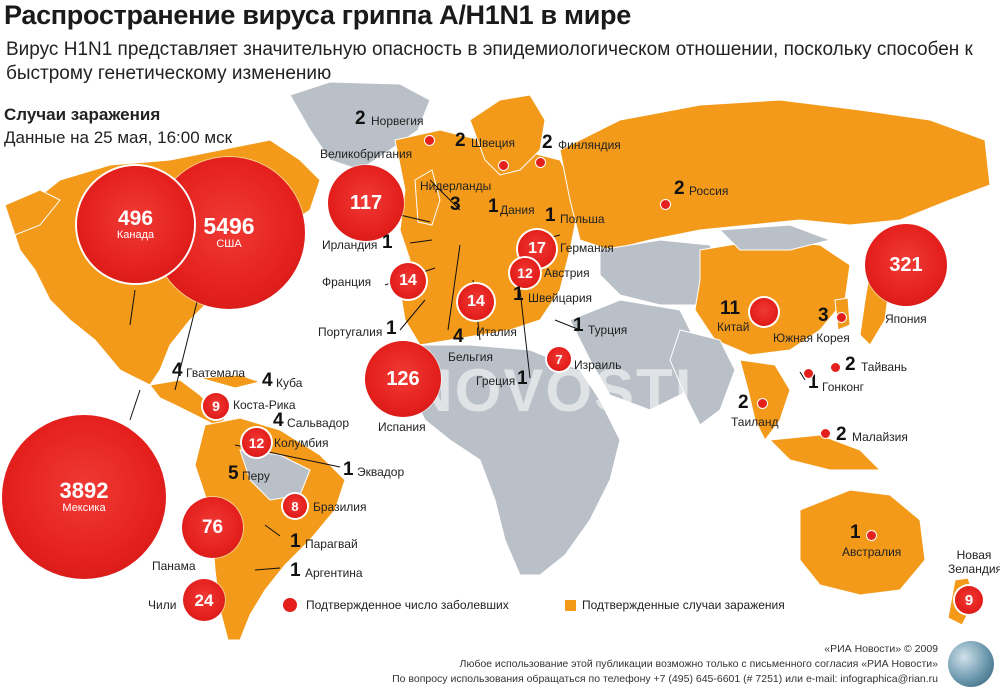  I want to click on bubble-colombia: 12, so click(256, 442).